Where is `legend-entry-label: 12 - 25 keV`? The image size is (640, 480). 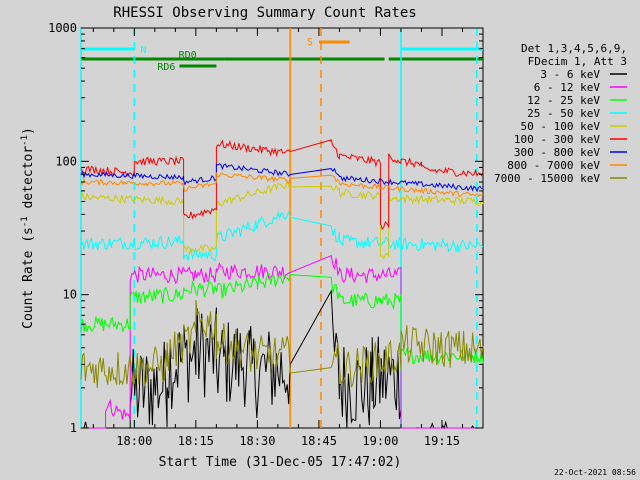
legend-entry-label: 12 - 25 keV is located at coordinates (563, 100).